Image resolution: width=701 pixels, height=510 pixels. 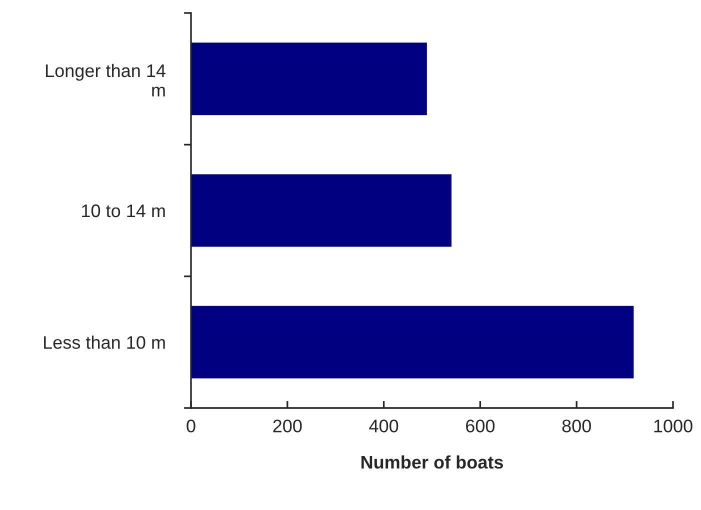 I want to click on y-tick-label: Less than 10 m, so click(x=104, y=342).